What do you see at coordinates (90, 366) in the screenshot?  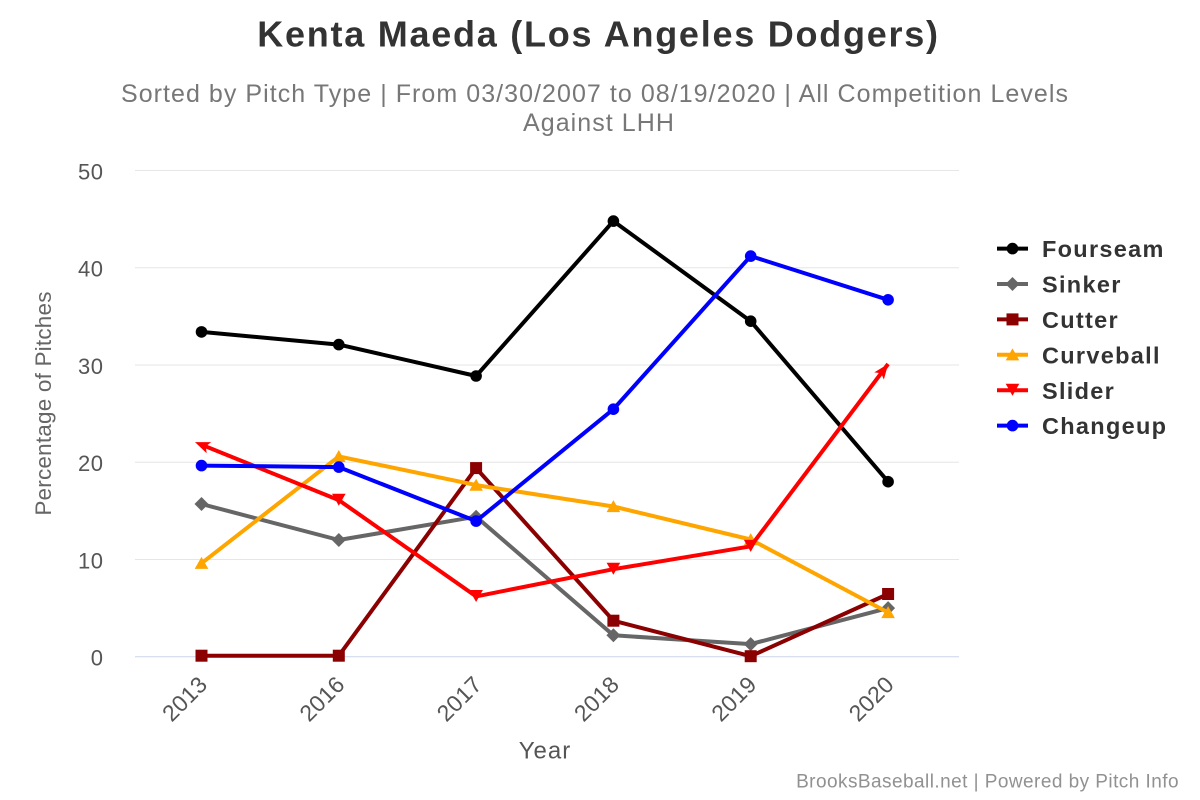 I see `svg-text: 30` at bounding box center [90, 366].